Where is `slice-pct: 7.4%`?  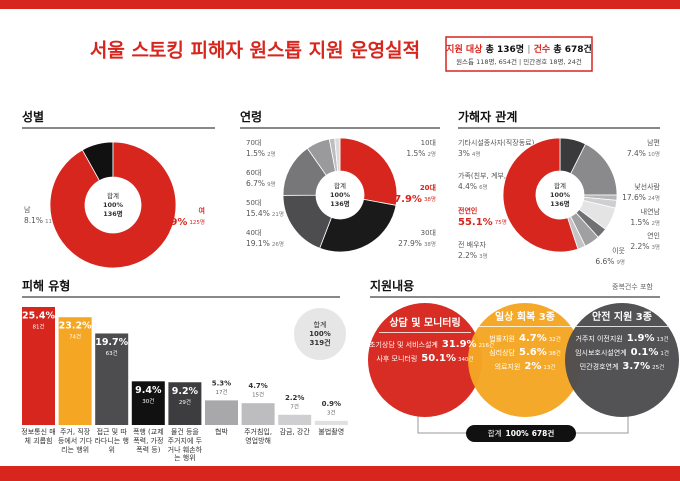 slice-pct: 7.4% is located at coordinates (636, 153).